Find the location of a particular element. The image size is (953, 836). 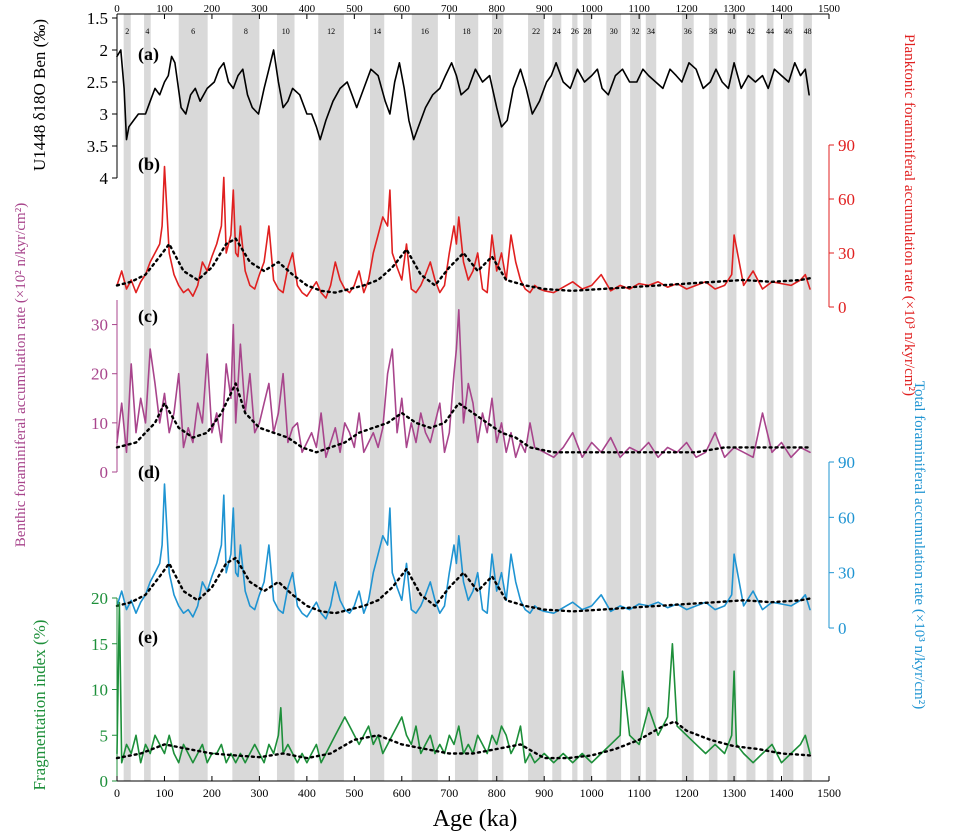

panel-label-e: (e) is located at coordinates (148, 637).